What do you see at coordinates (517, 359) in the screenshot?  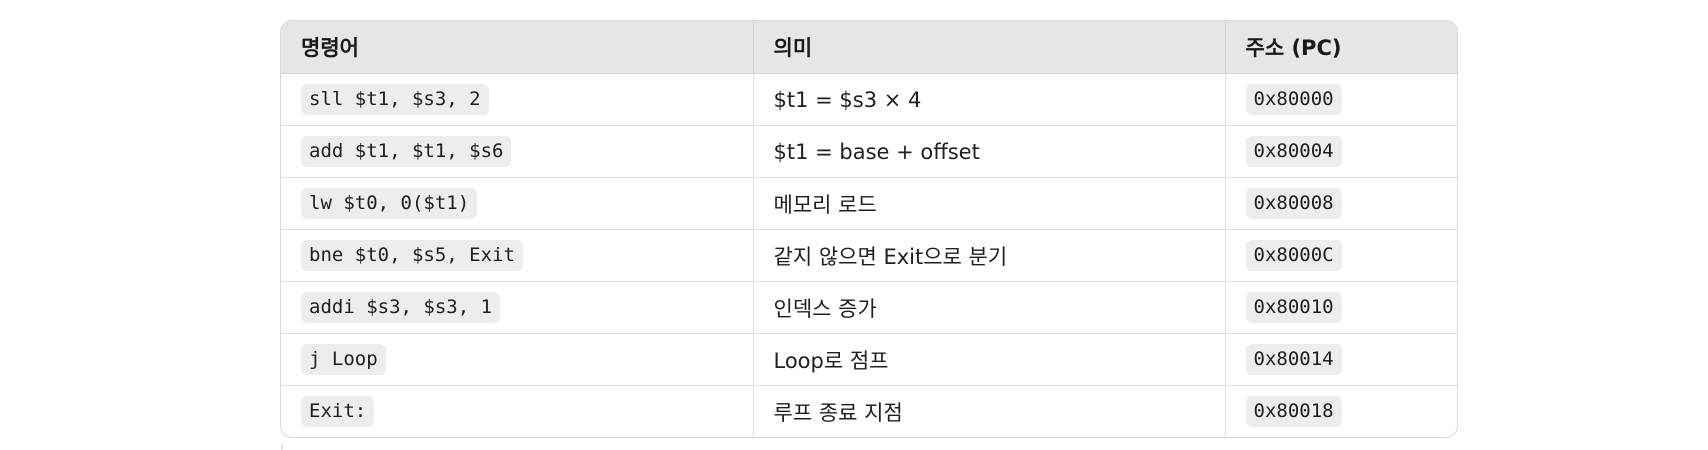 I see `instruction-cell: j Loop` at bounding box center [517, 359].